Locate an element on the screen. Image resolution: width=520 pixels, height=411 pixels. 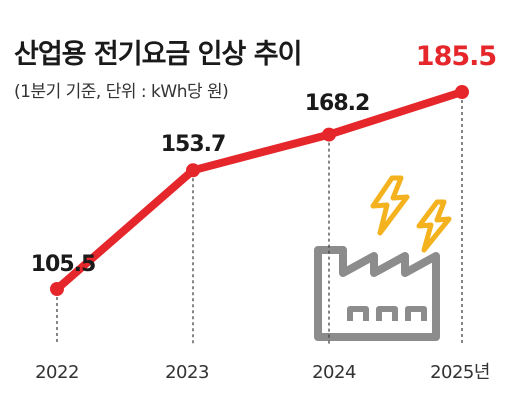
factory-body is located at coordinates (377, 293).